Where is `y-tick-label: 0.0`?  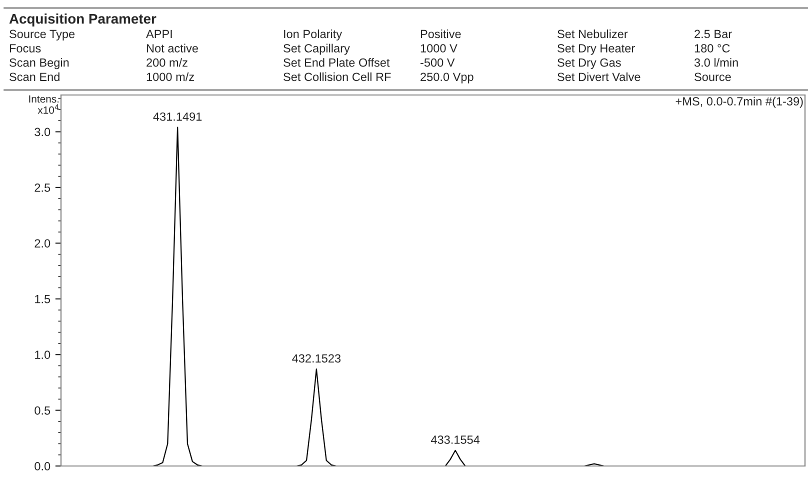 y-tick-label: 0.0 is located at coordinates (42, 466).